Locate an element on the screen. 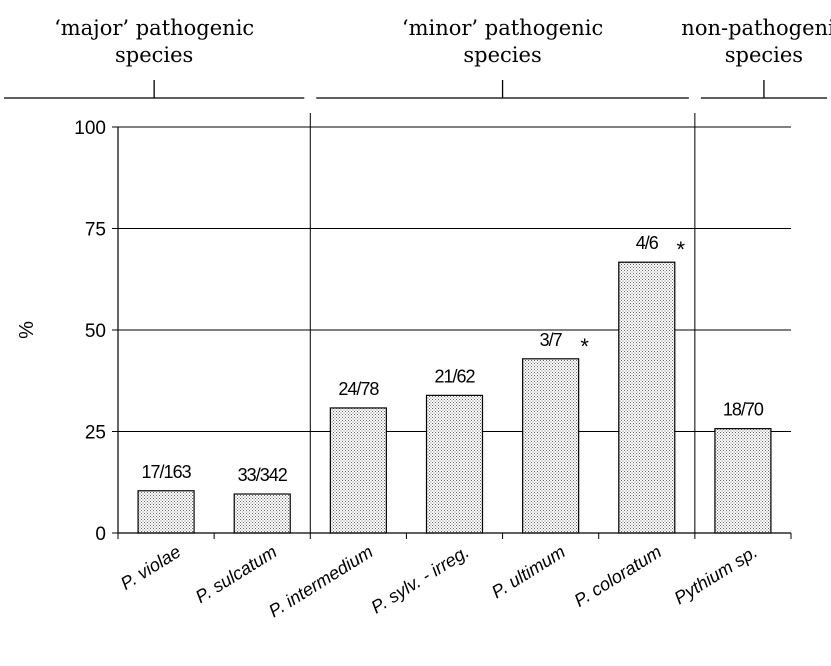 The image size is (831, 666). data-label: 4/6 is located at coordinates (647, 243).